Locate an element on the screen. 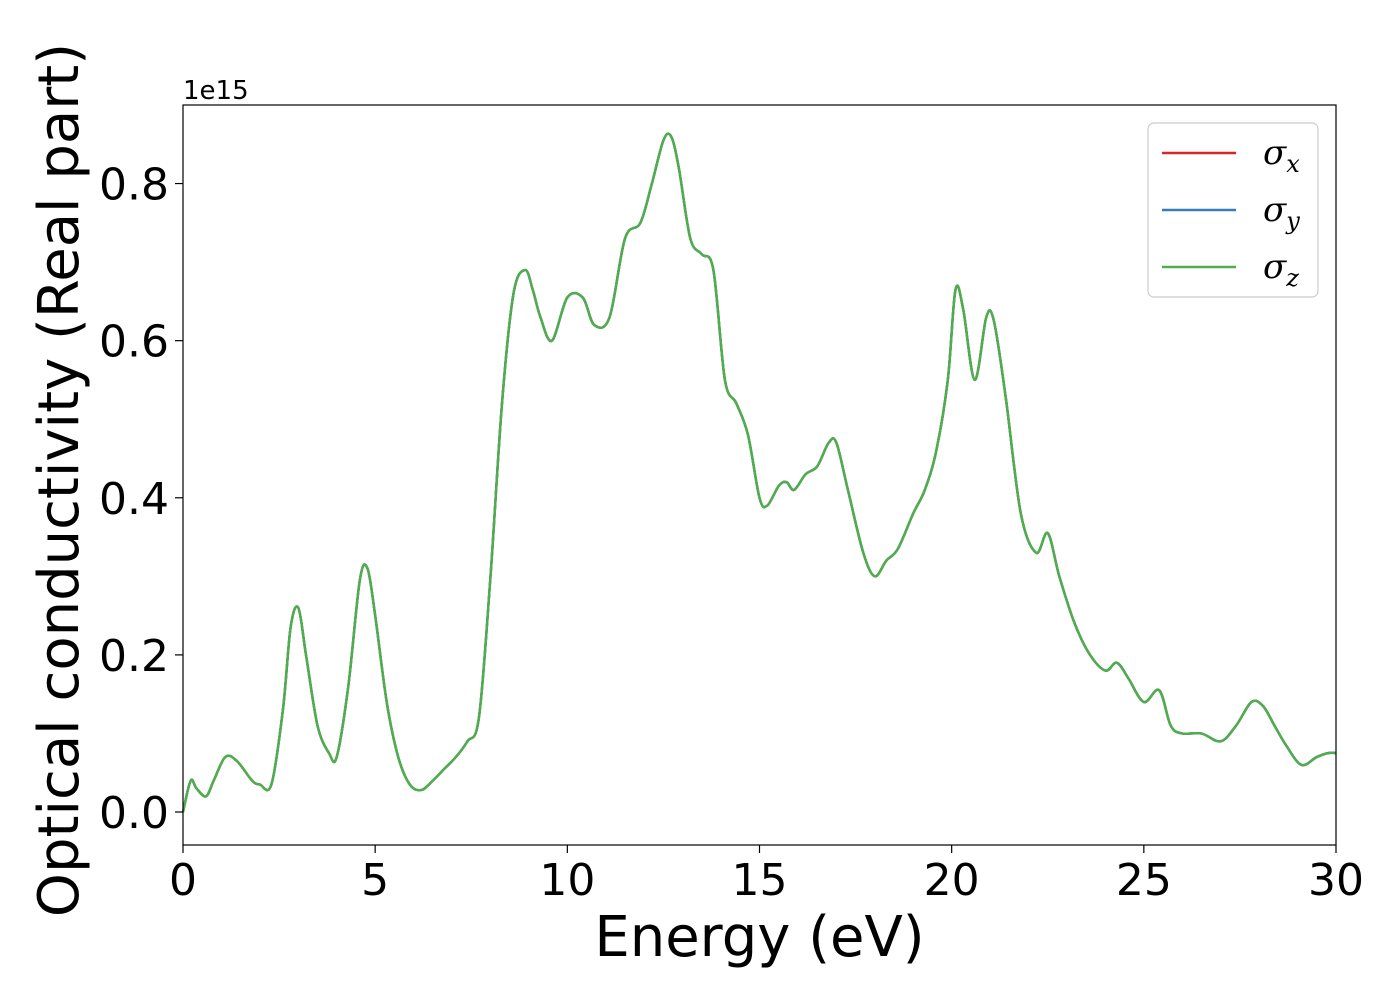 The image size is (1400, 1000). y-axis-label: Optical conductivity (Real part) is located at coordinates (59, 480).